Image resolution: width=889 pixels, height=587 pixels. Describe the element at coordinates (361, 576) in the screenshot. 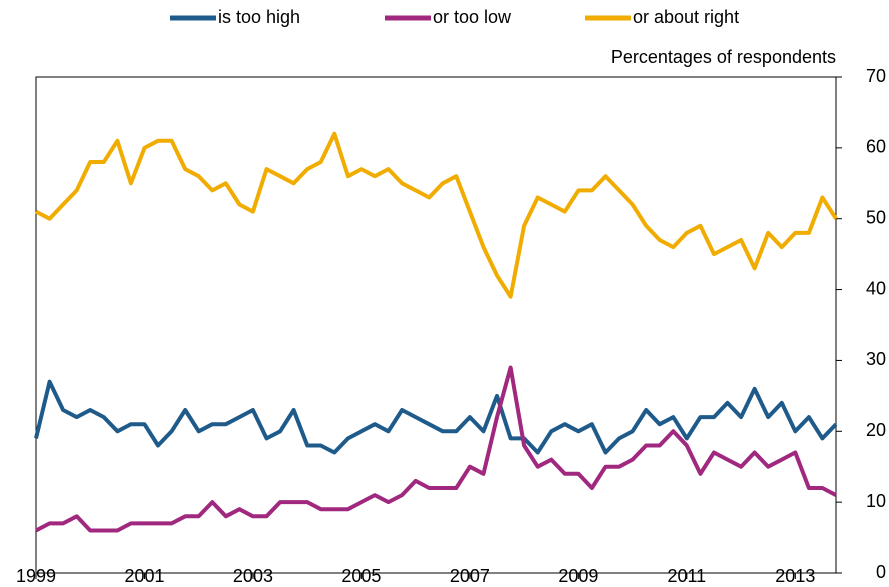

I see `x-tick-label: 2005` at that location.